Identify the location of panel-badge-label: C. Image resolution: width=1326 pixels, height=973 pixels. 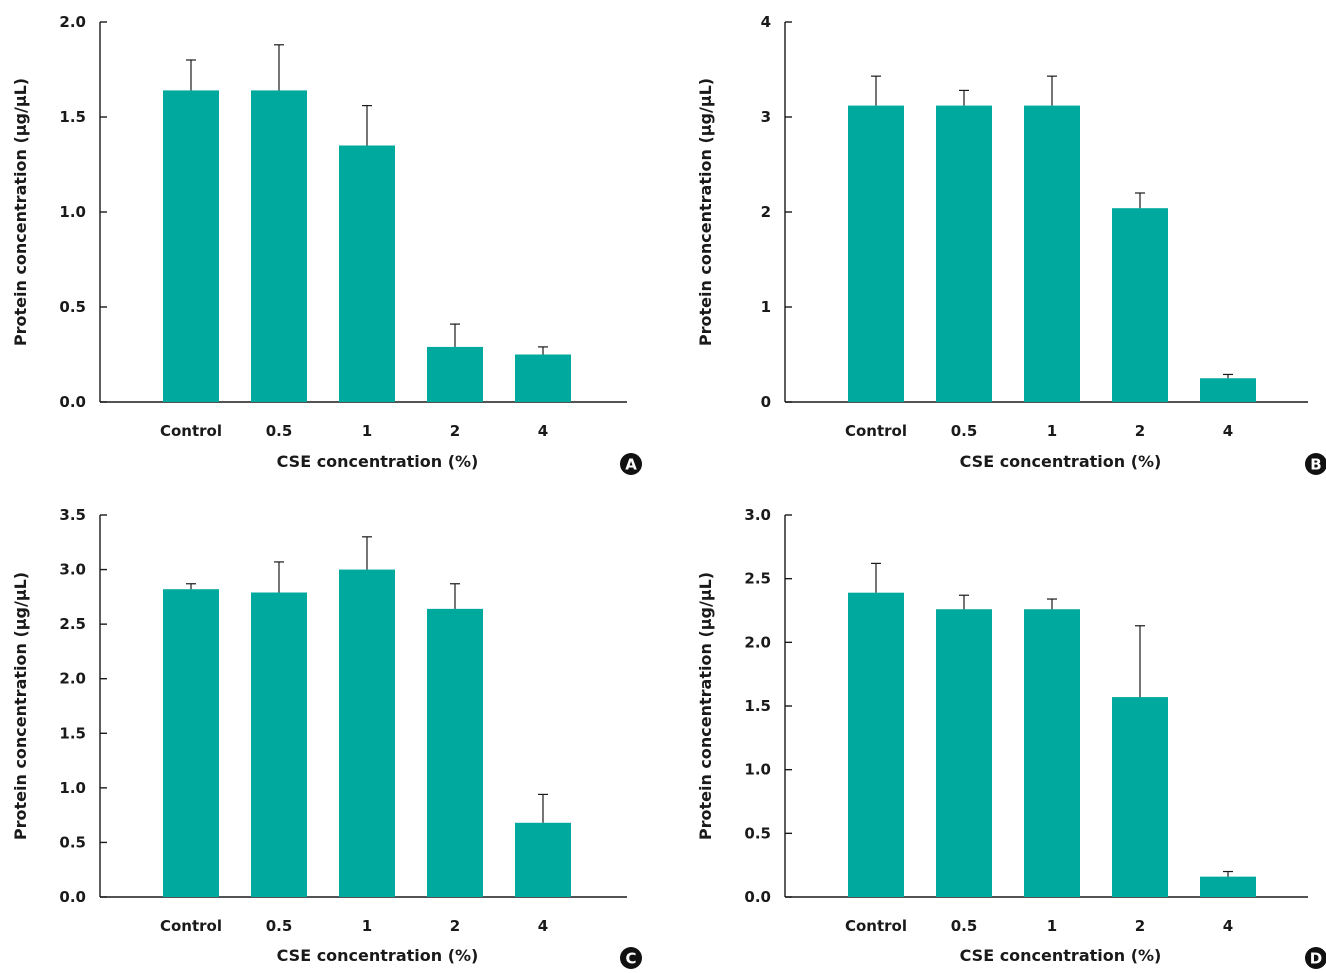
(630, 959).